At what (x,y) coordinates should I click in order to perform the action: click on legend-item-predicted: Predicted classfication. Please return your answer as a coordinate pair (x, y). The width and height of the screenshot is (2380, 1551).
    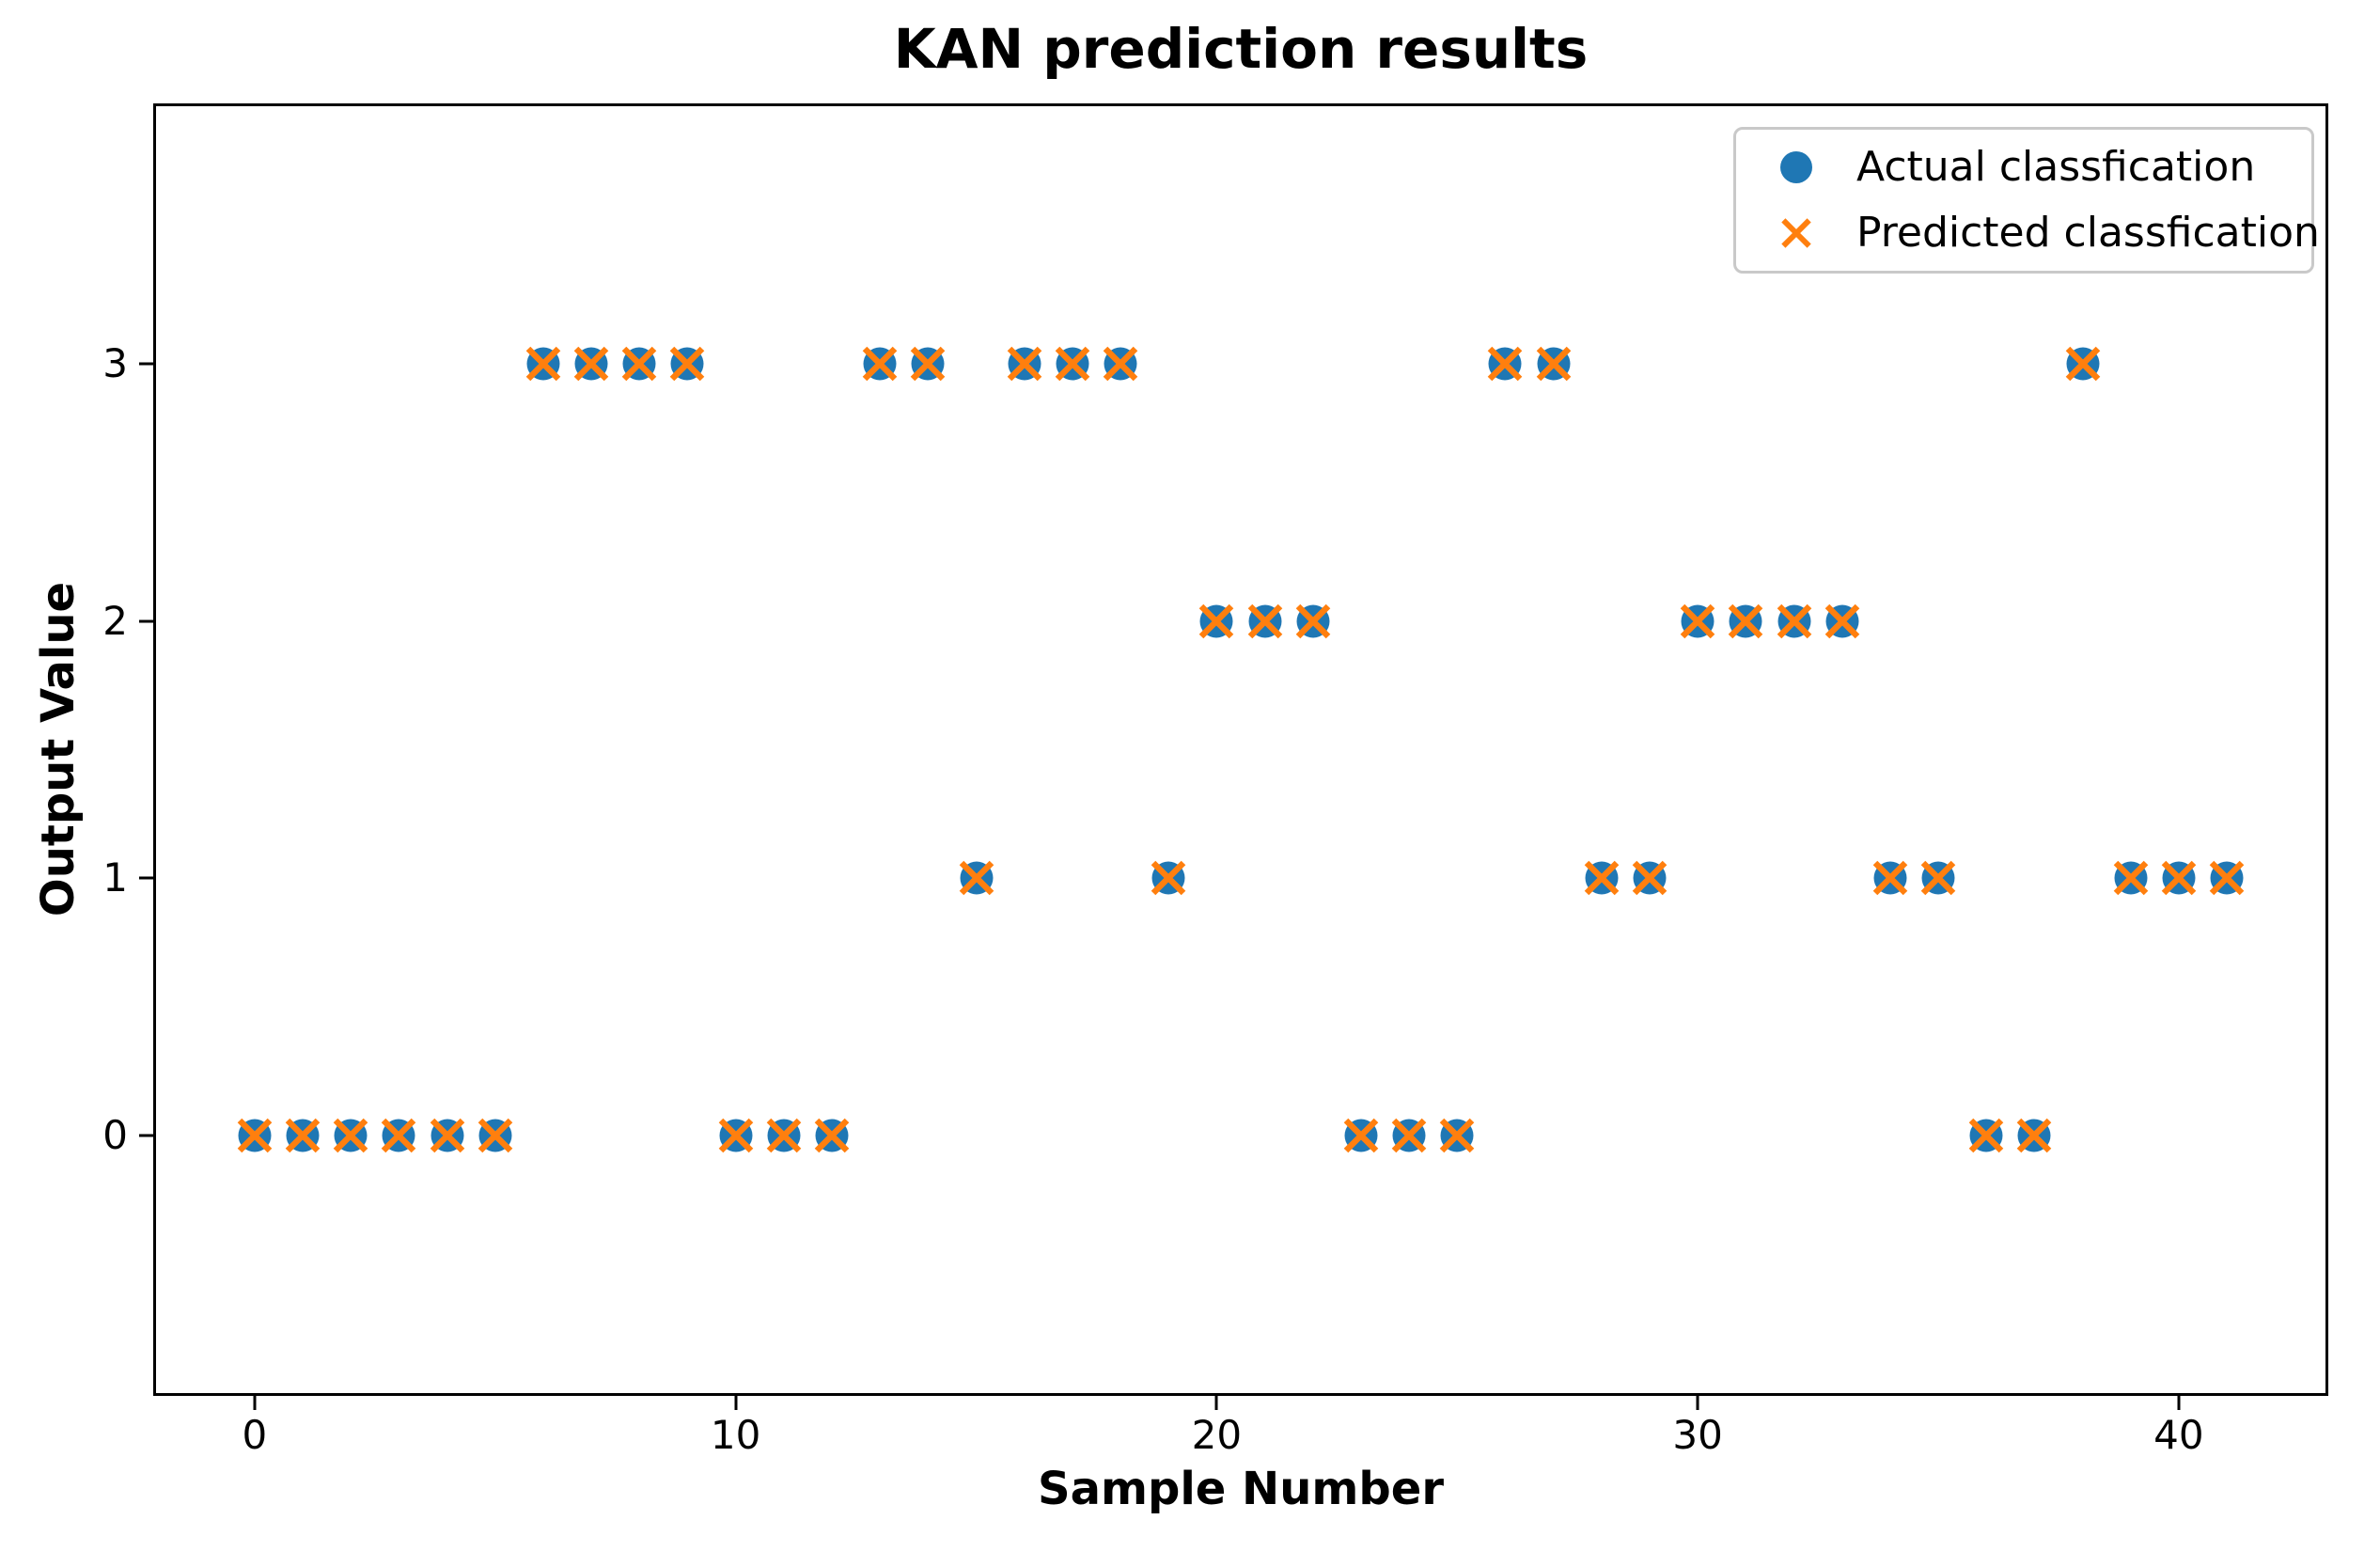
    Looking at the image, I should click on (2028, 233).